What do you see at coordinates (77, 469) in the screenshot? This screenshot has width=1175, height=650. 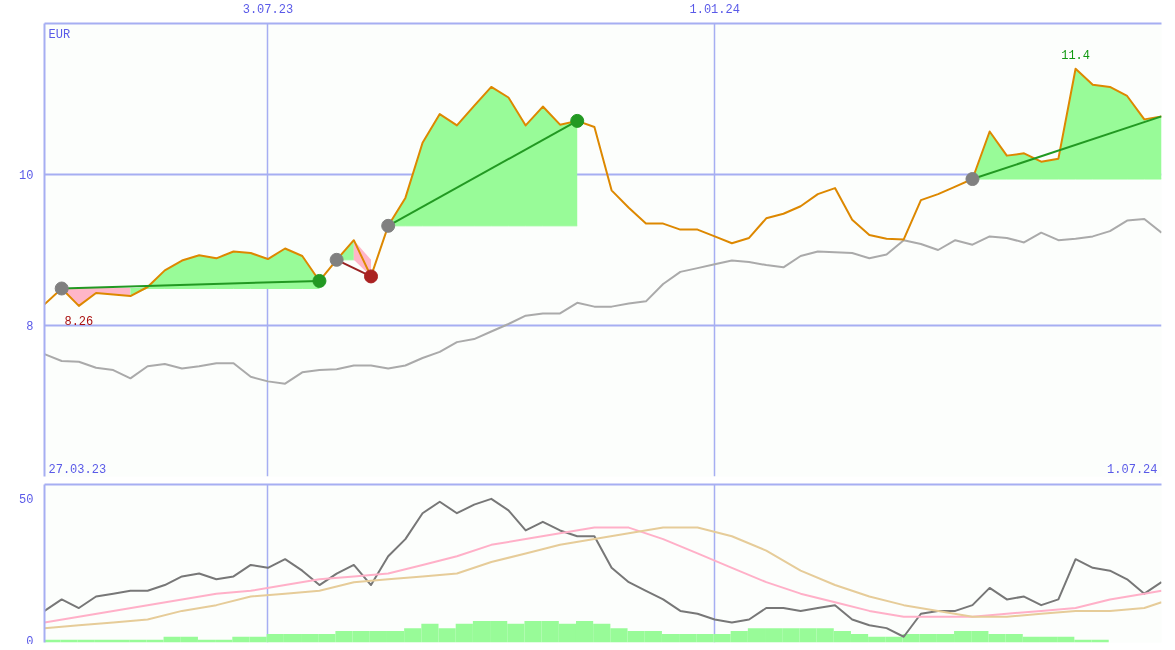 I see `annotation: 27.03.23` at bounding box center [77, 469].